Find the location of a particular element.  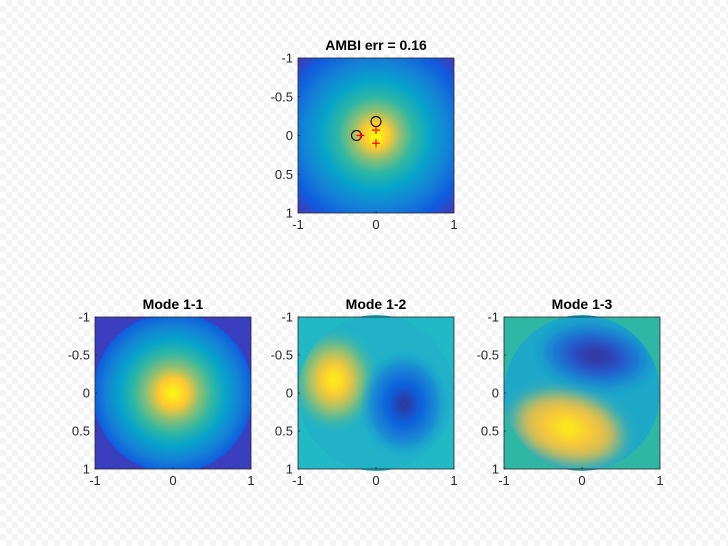

mode-1-2-ytick-label: -0.5 is located at coordinates (282, 355).